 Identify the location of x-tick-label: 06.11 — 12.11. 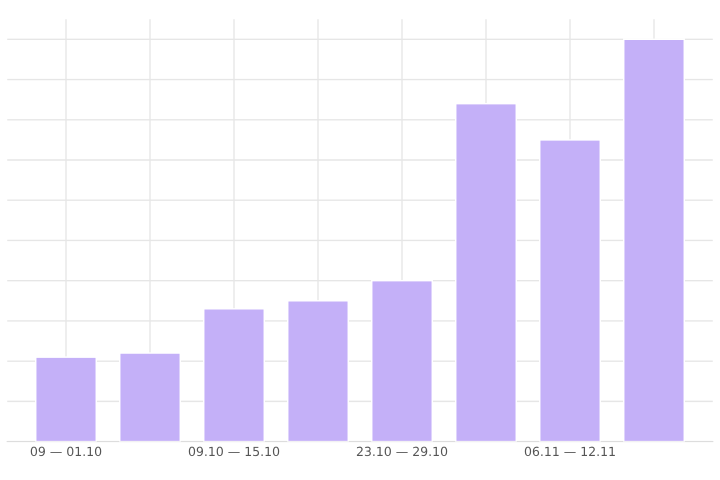
(569, 451).